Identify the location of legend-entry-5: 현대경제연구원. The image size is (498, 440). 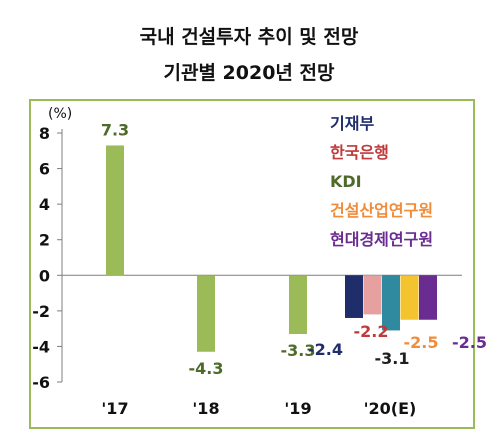
(381, 239).